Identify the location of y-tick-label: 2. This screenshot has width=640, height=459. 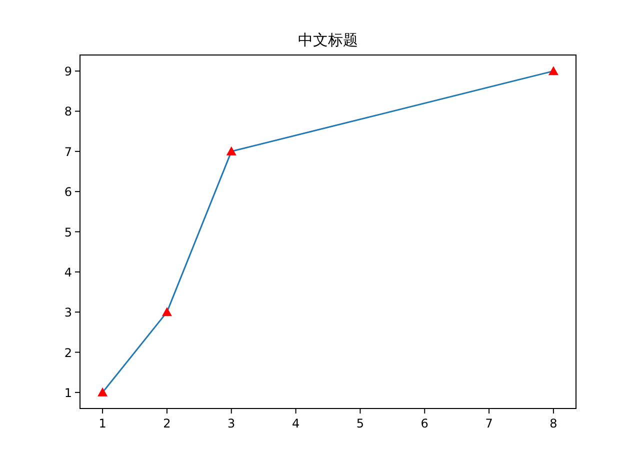
(68, 353).